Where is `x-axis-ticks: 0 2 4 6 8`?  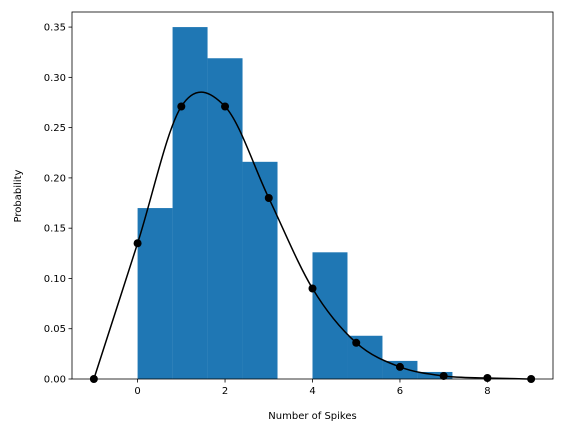
x-axis-ticks: 0 2 4 6 8 is located at coordinates (312, 388).